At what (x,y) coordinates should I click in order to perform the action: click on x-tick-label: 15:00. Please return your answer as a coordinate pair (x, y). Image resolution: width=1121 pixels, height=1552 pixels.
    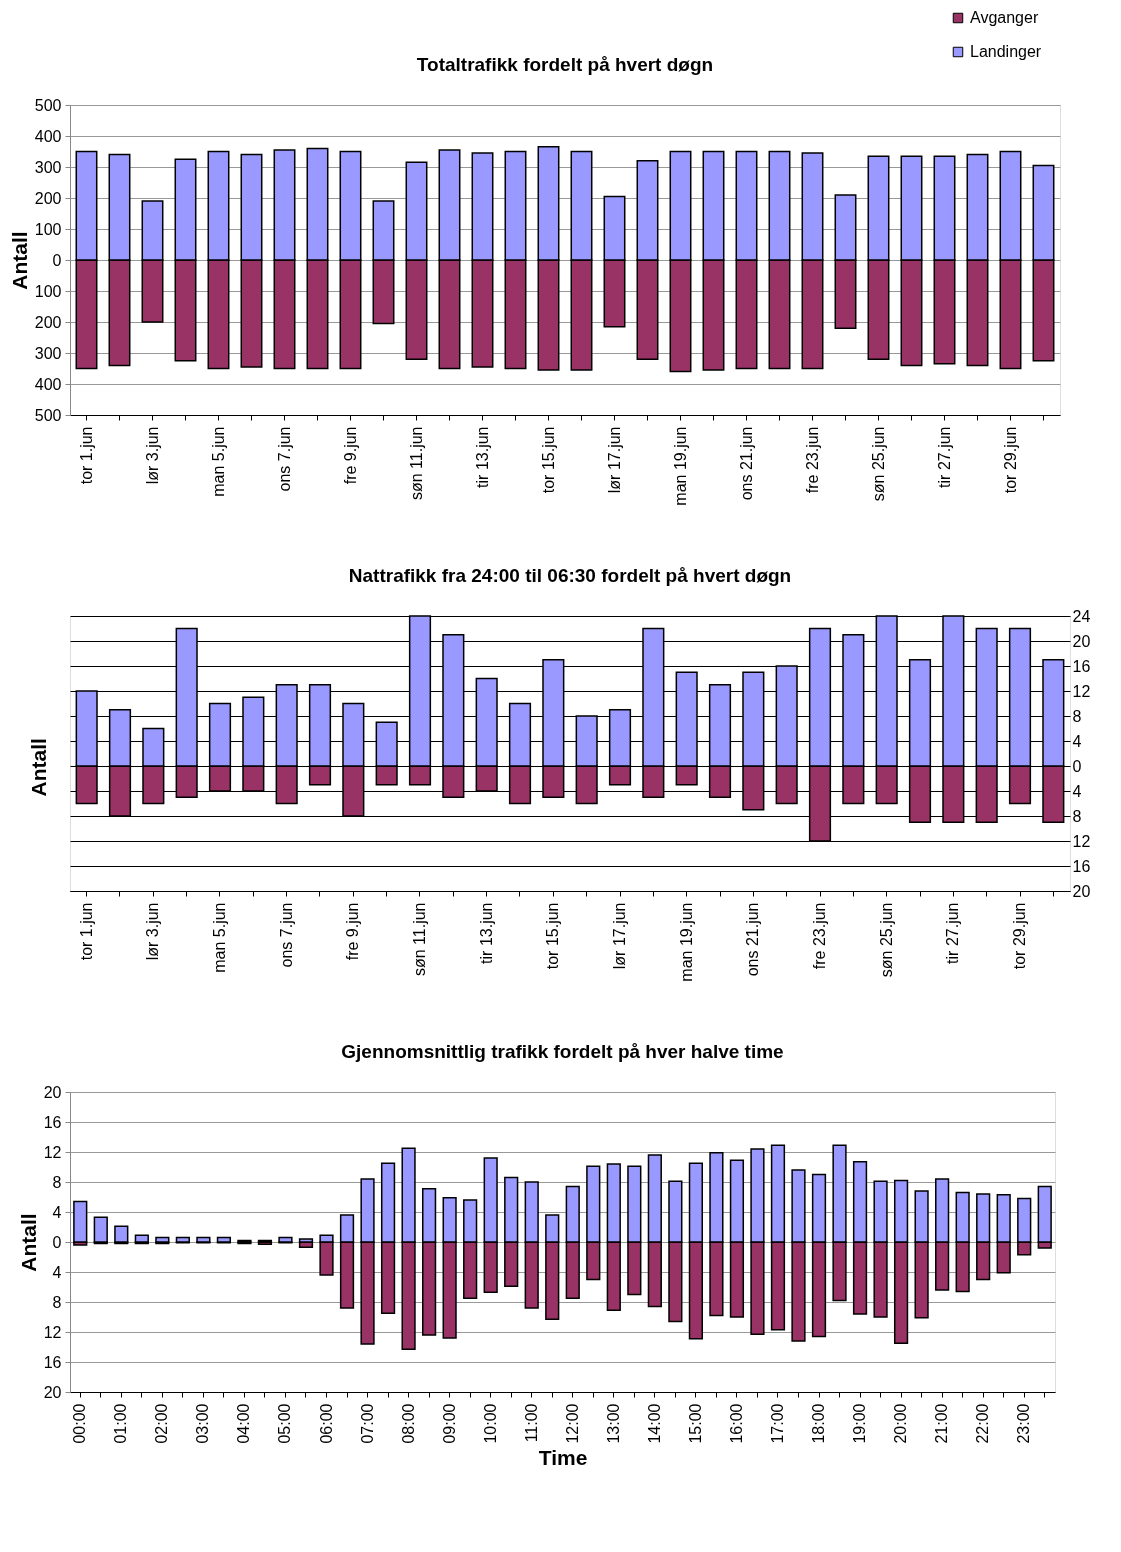
    Looking at the image, I should click on (695, 1423).